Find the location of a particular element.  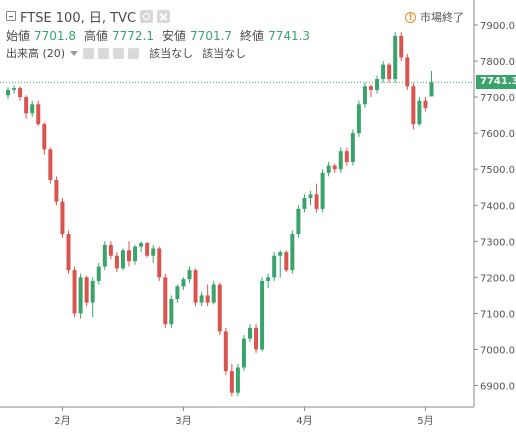

header-row: FTSE 100, 日, TVC is located at coordinates (88, 17).